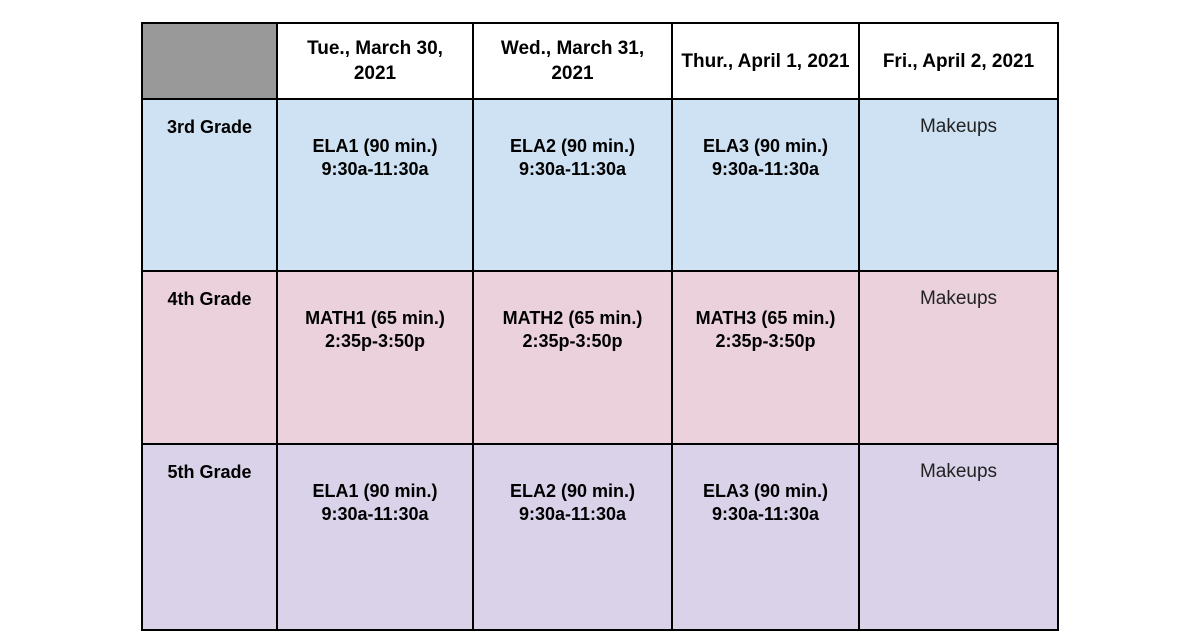  Describe the element at coordinates (209, 61) in the screenshot. I see `corner-cell` at that location.